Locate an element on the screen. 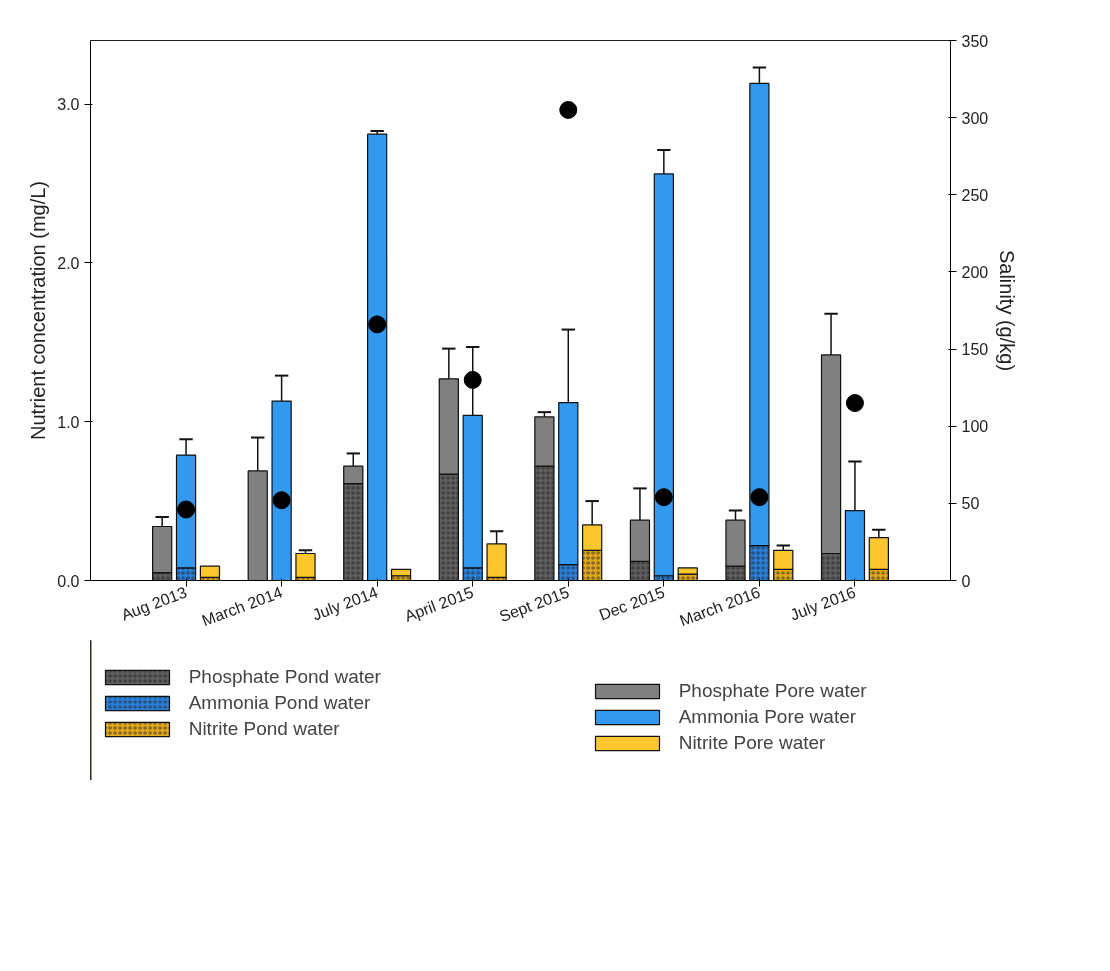 The height and width of the screenshot is (971, 1110). x-tick-label: Sept 2015 is located at coordinates (534, 604).